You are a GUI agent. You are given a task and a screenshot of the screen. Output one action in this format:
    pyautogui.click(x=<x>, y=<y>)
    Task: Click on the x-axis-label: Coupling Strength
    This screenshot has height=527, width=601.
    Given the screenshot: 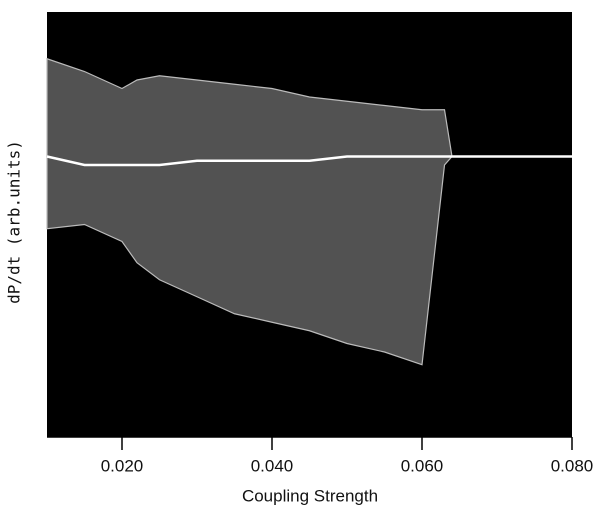 What is the action you would take?
    pyautogui.click(x=310, y=495)
    